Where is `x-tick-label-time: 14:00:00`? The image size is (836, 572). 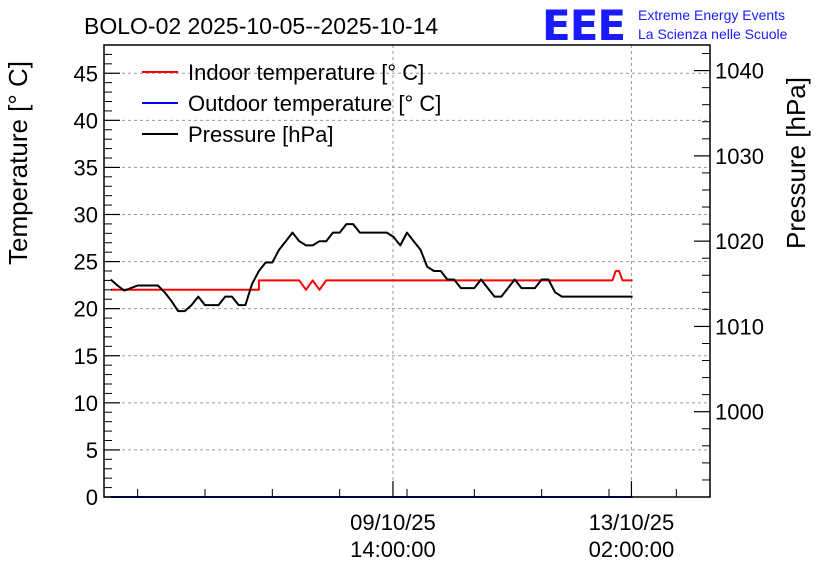 x-tick-label-time: 14:00:00 is located at coordinates (393, 549).